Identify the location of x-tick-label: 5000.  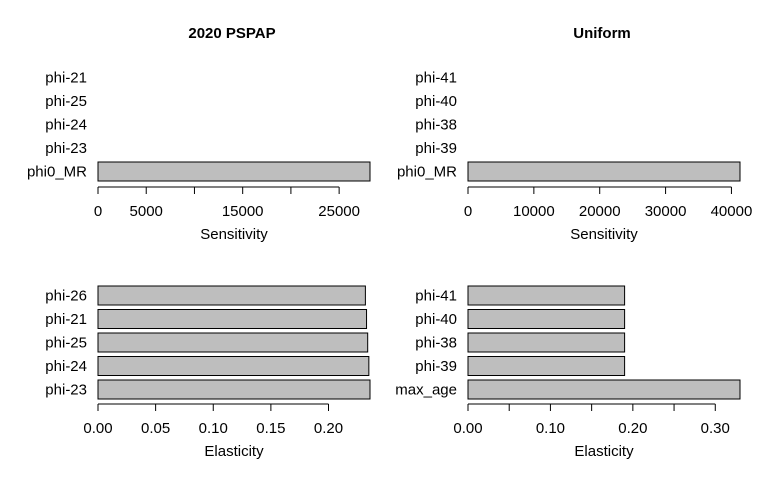
(146, 211).